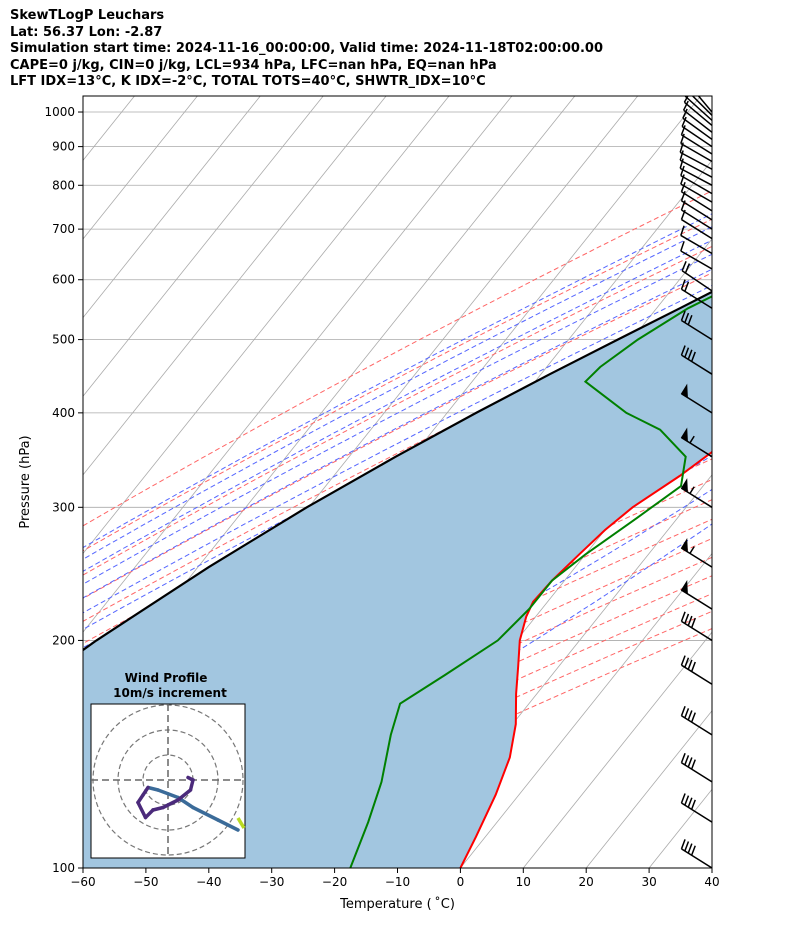 This screenshot has height=937, width=794. What do you see at coordinates (271, 882) in the screenshot?
I see `x-tick-label: −30` at bounding box center [271, 882].